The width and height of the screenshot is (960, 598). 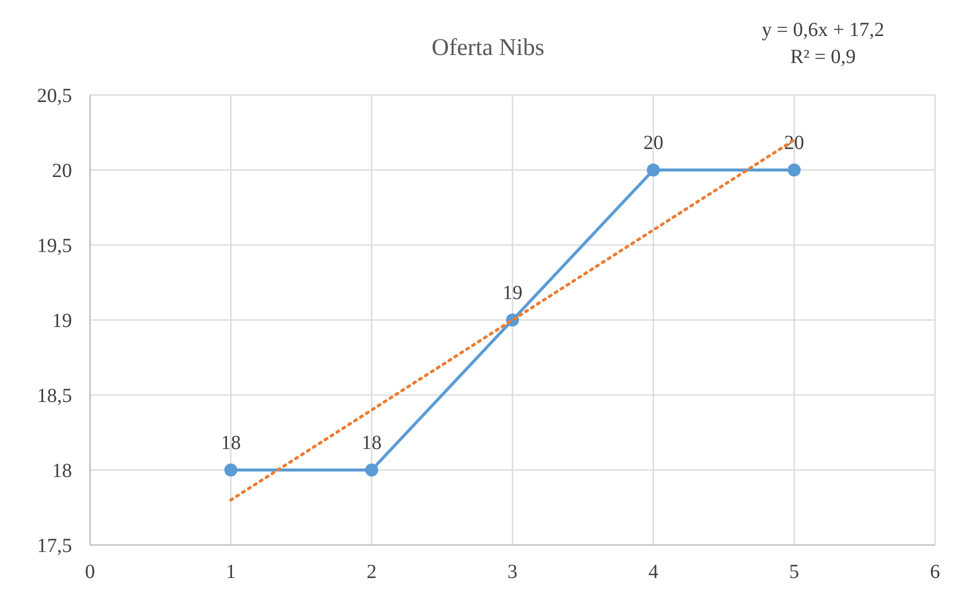 What do you see at coordinates (54, 246) in the screenshot?
I see `y-tick-label: 19,5` at bounding box center [54, 246].